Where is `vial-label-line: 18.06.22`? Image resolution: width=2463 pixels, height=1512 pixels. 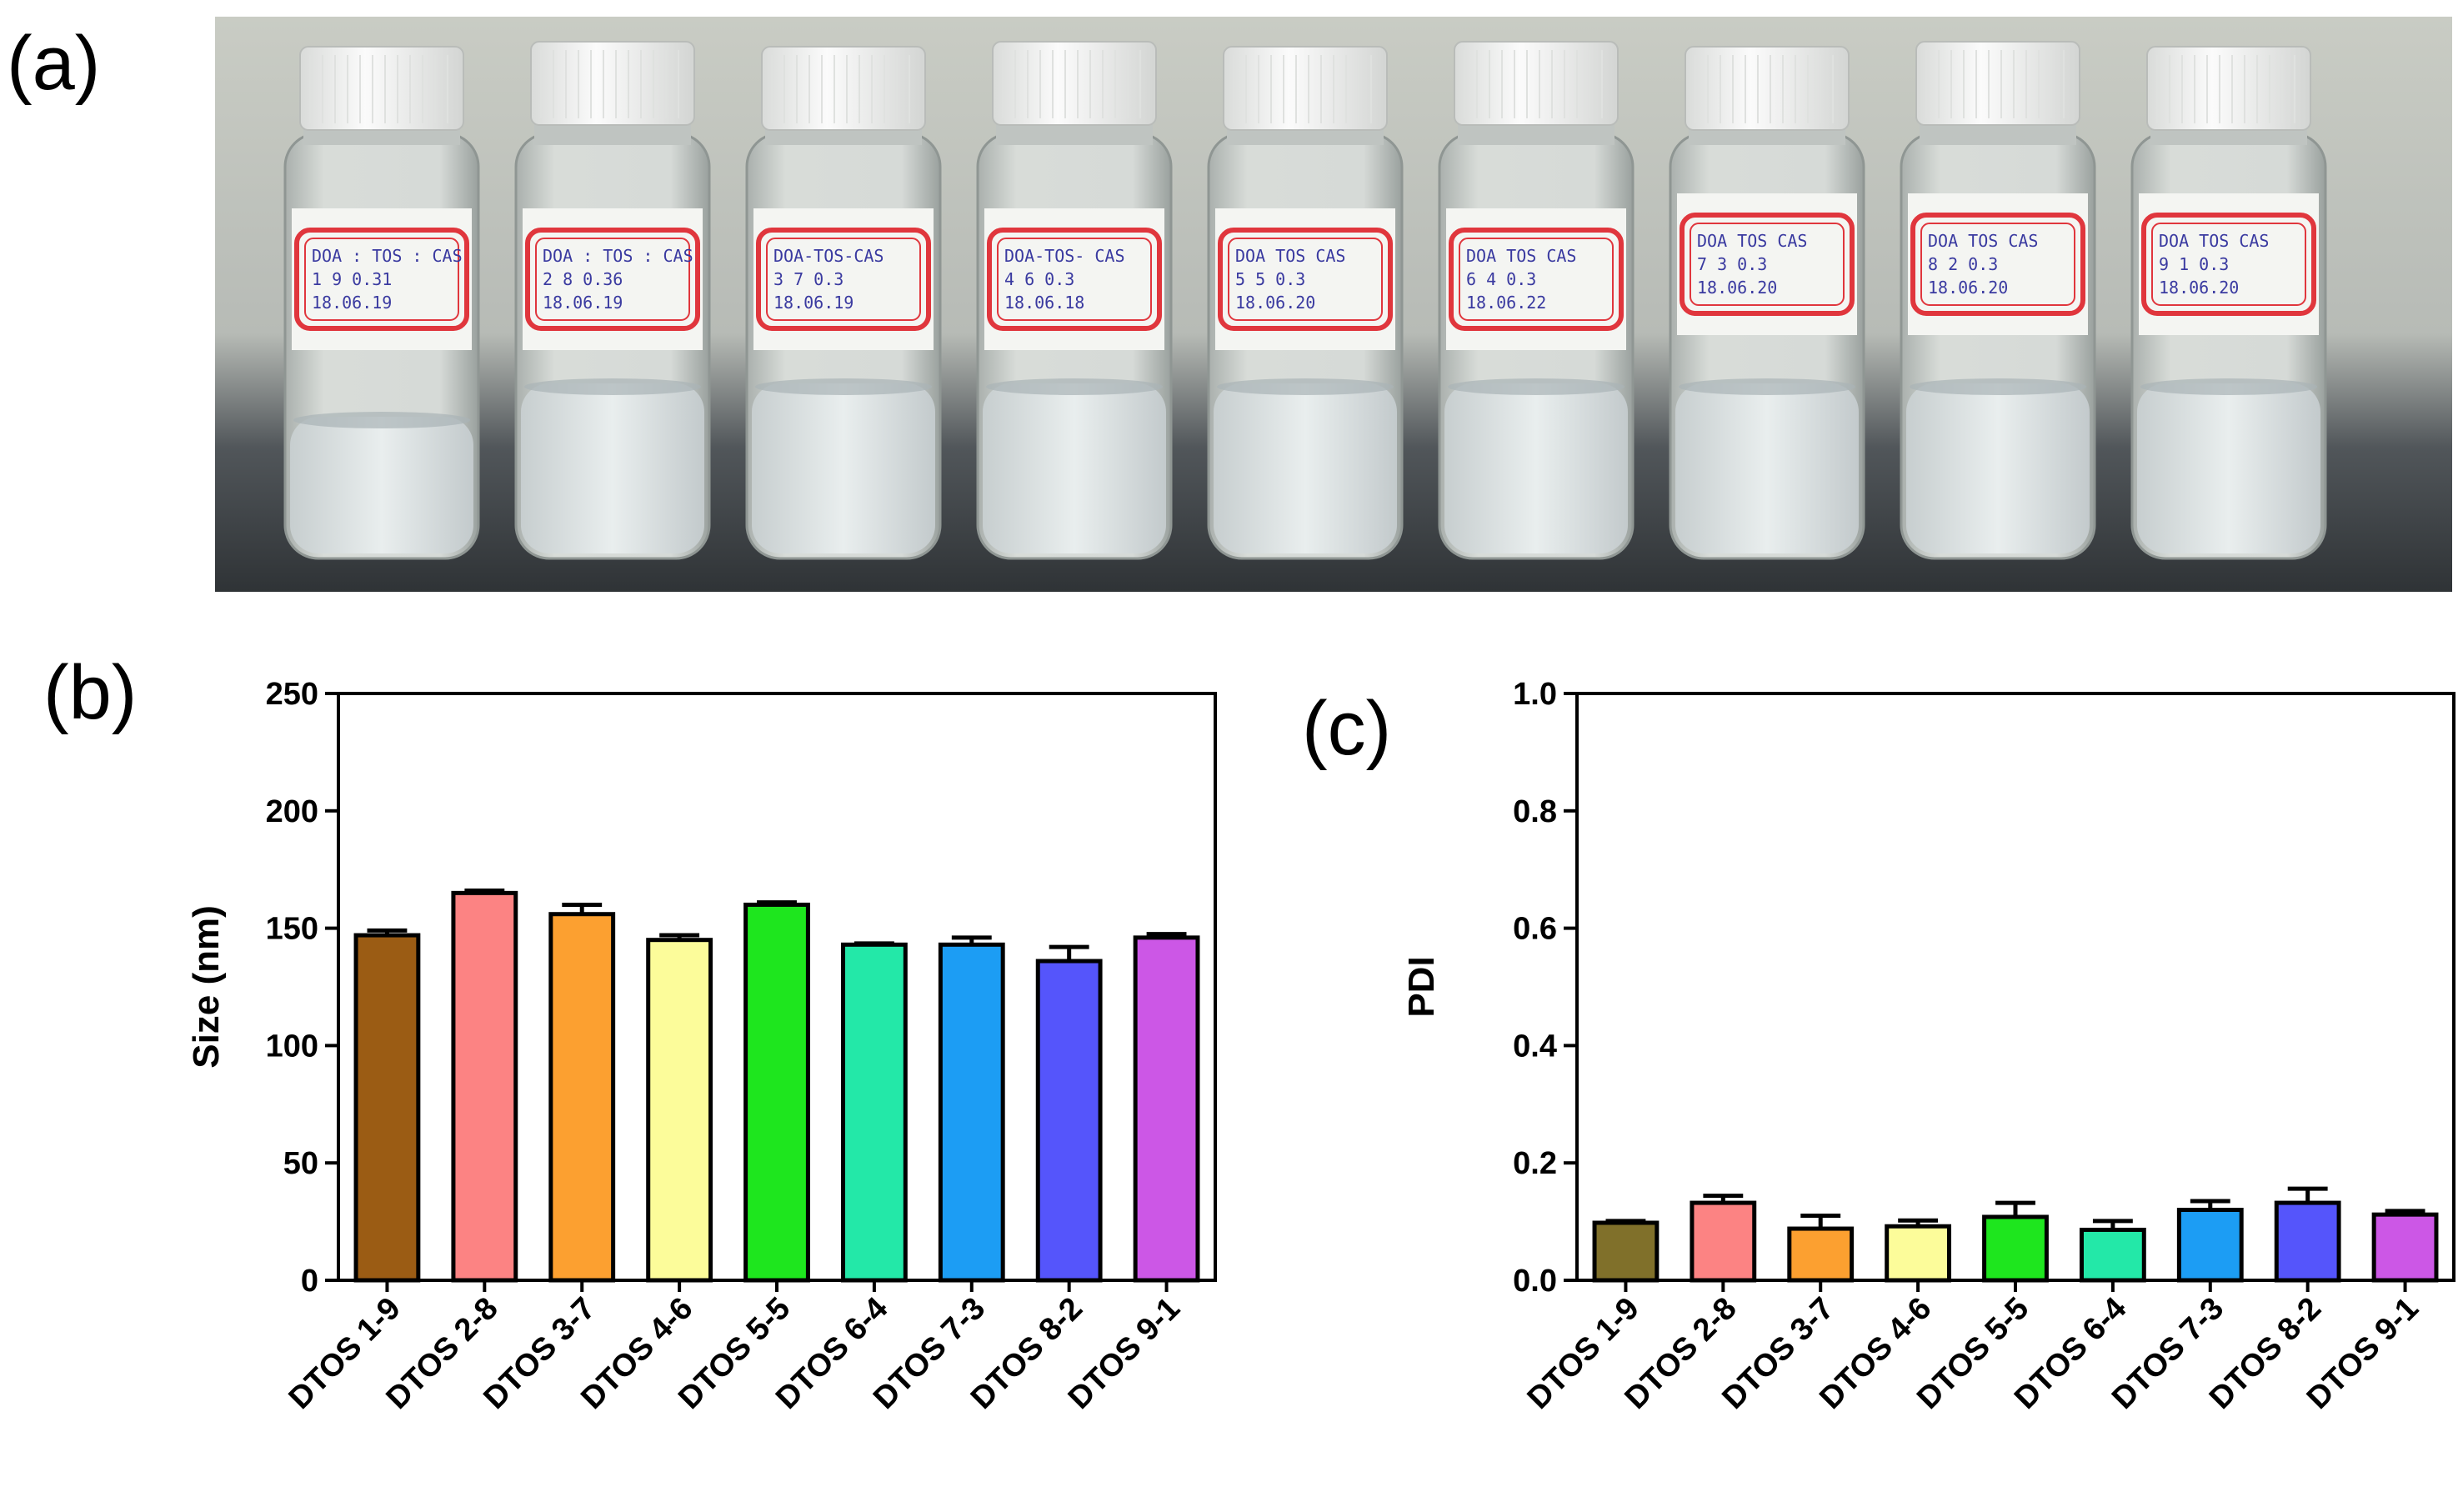 vial-label-line: 18.06.22 is located at coordinates (1506, 303).